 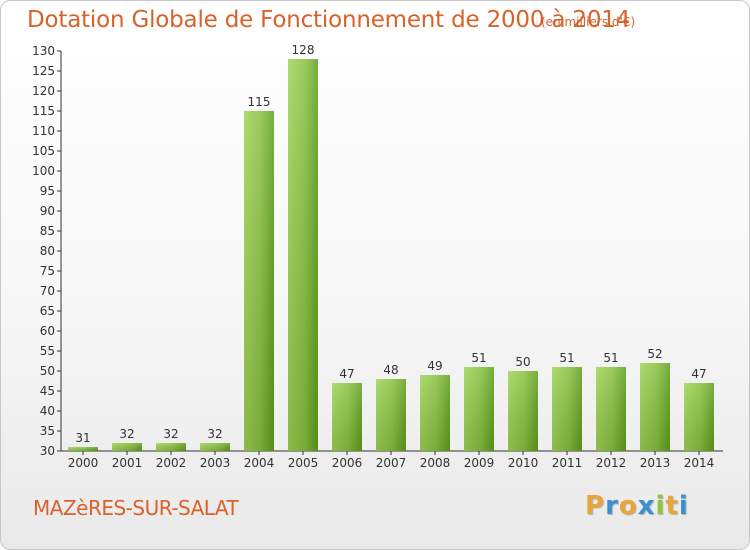 I want to click on x-tick-label: 2007, so click(x=391, y=463).